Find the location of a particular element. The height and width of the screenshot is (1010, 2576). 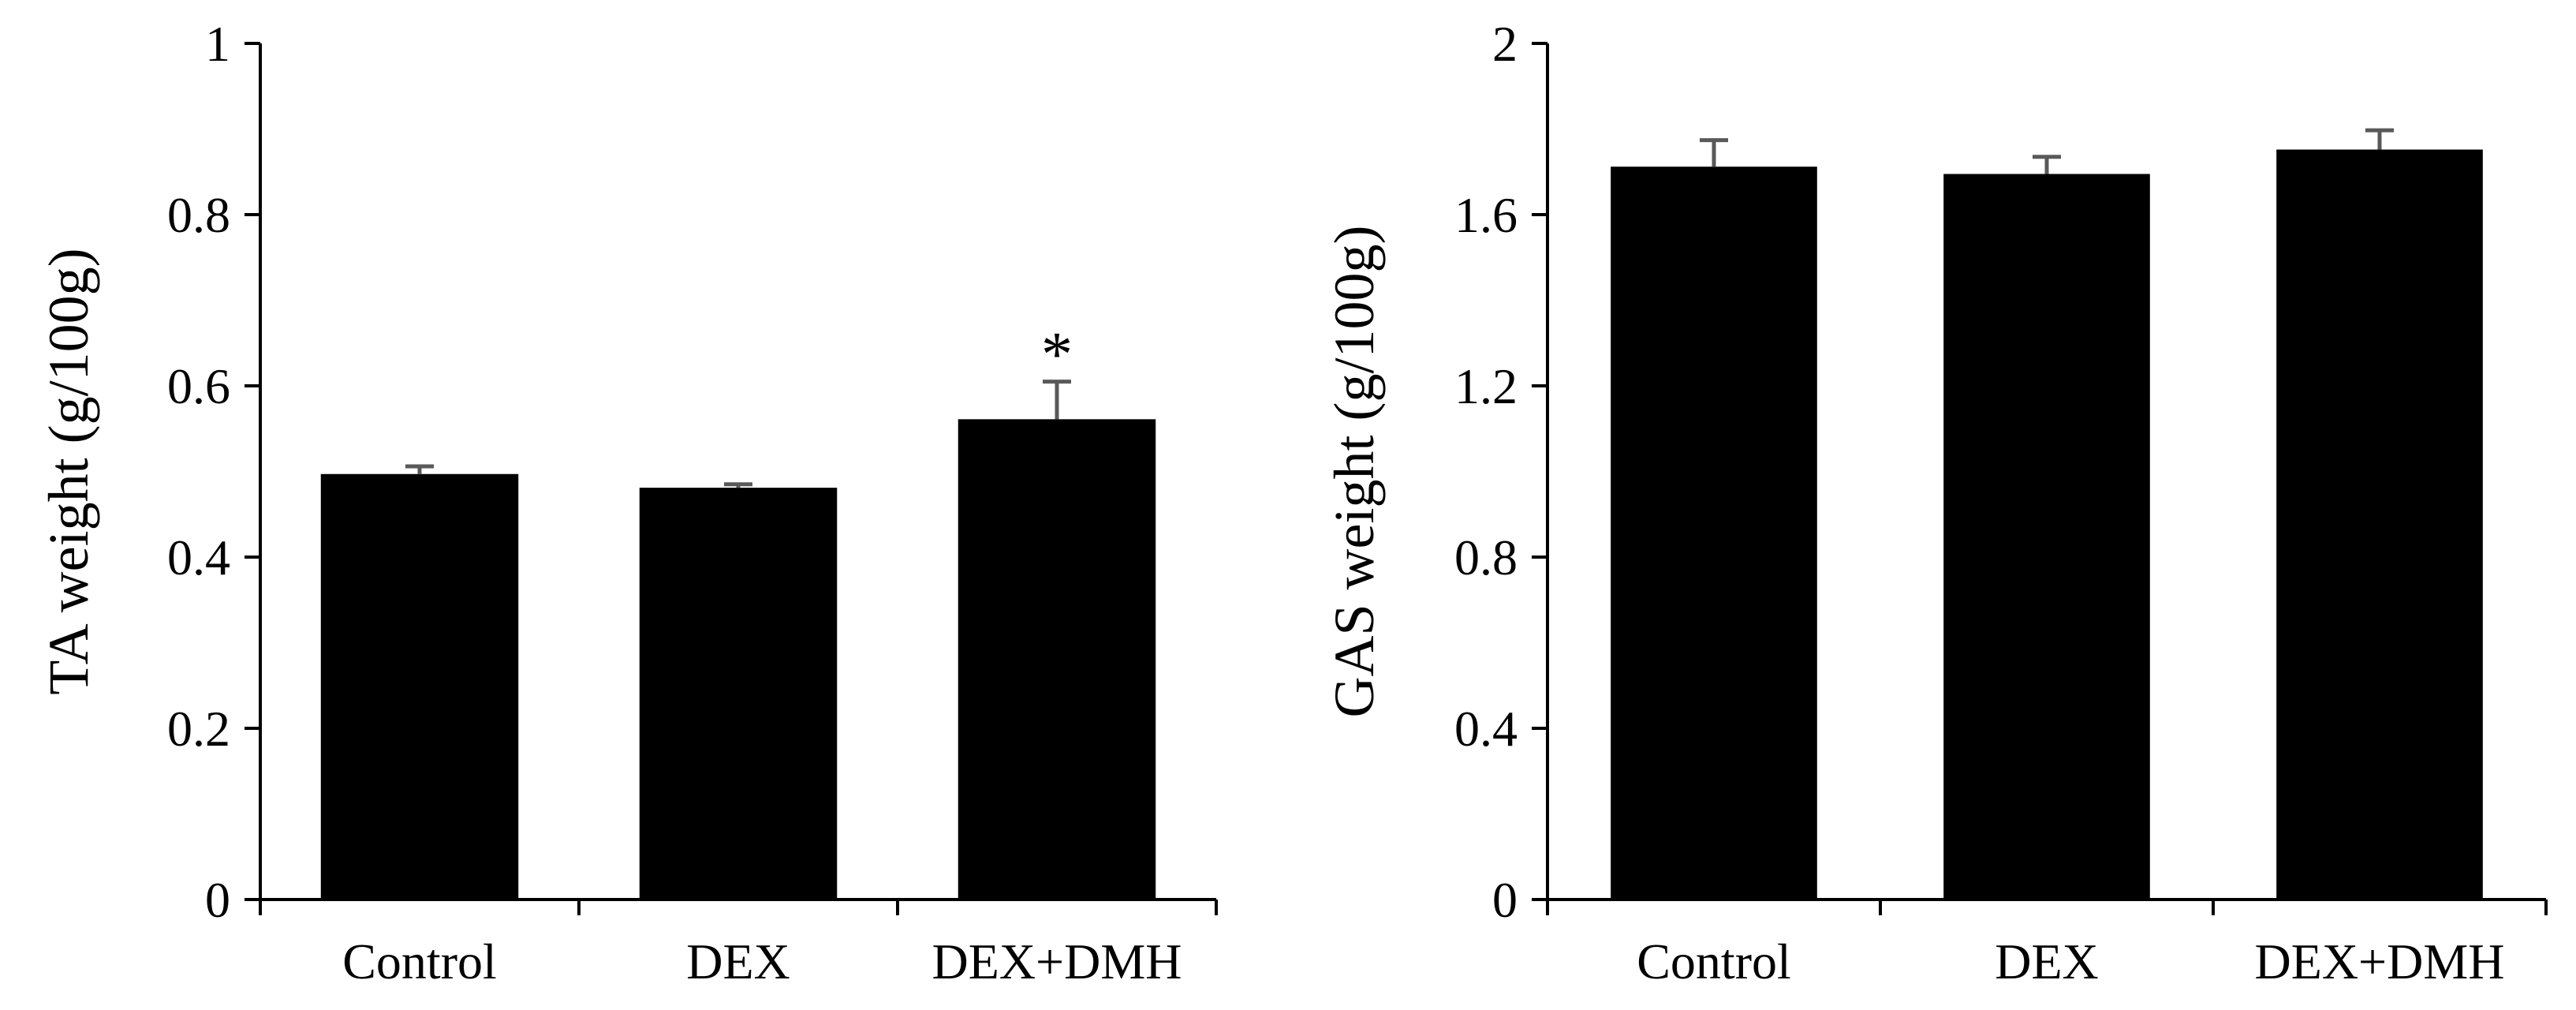

panel-1-category-label: Control is located at coordinates (419, 961).